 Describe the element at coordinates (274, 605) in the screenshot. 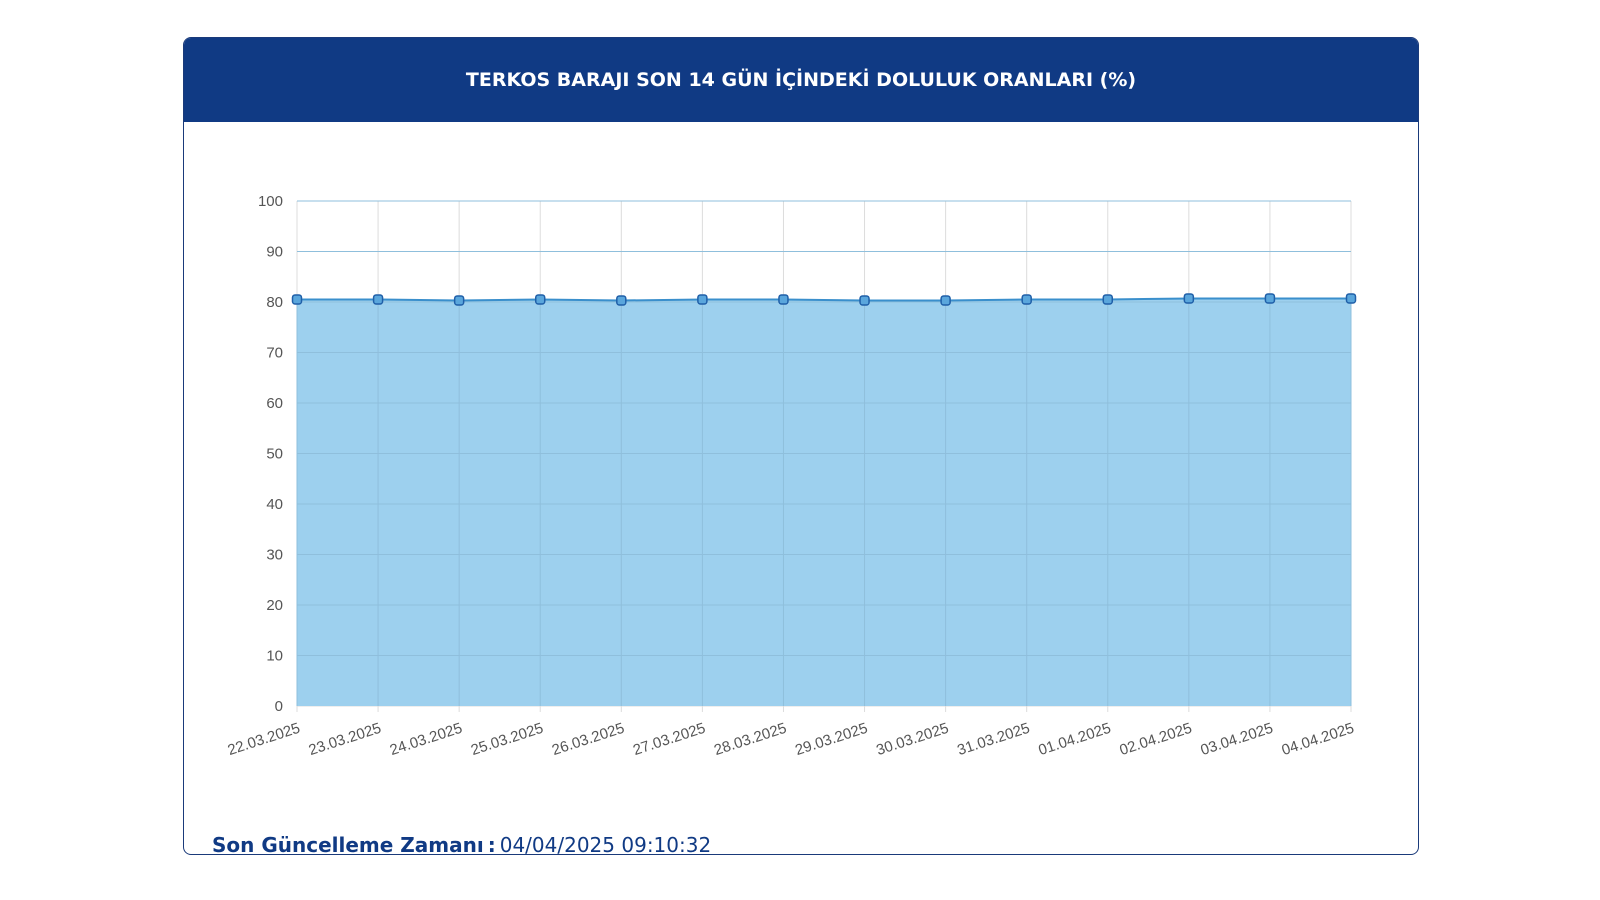

I see `y-tick-label: 20` at that location.